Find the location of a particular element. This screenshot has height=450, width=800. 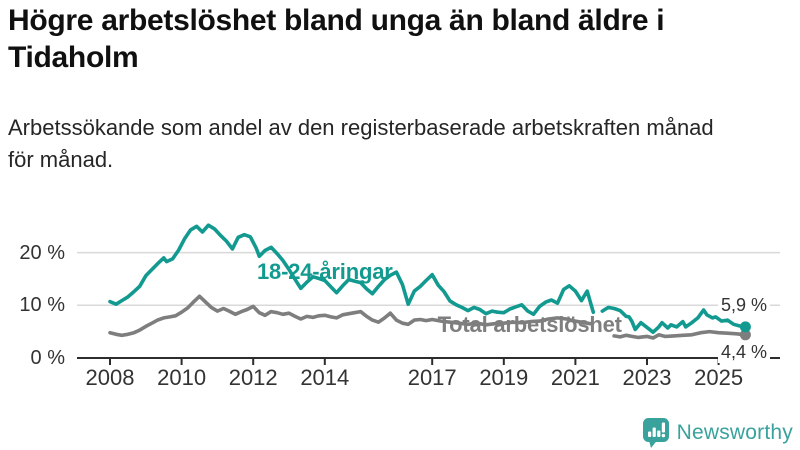

x-axis-label: 2017 is located at coordinates (432, 377).